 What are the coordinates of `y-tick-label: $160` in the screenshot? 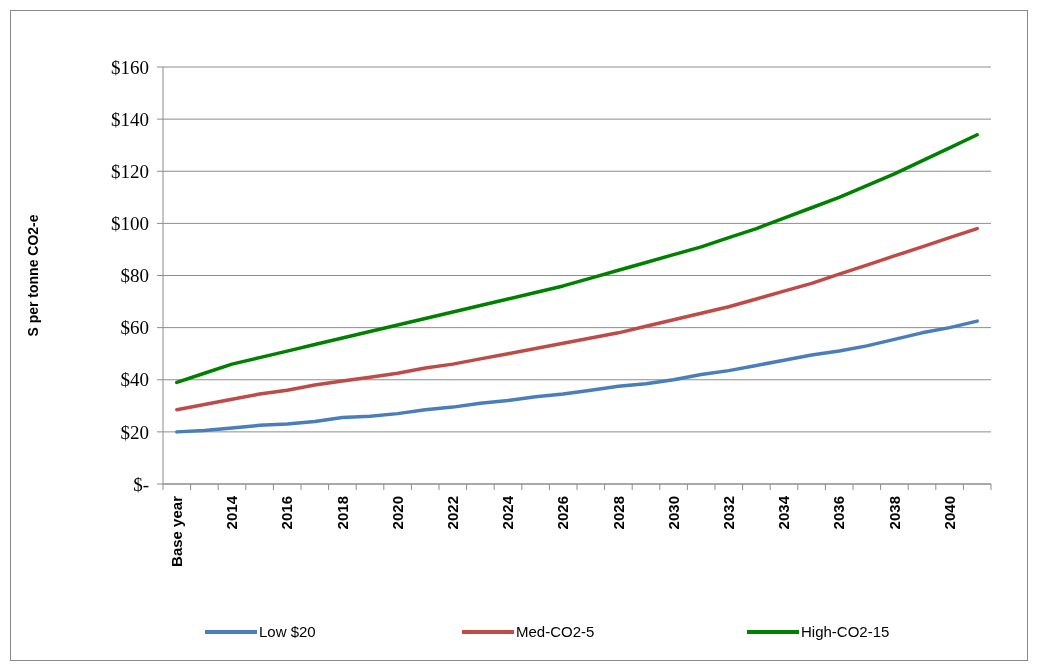 It's located at (130, 67).